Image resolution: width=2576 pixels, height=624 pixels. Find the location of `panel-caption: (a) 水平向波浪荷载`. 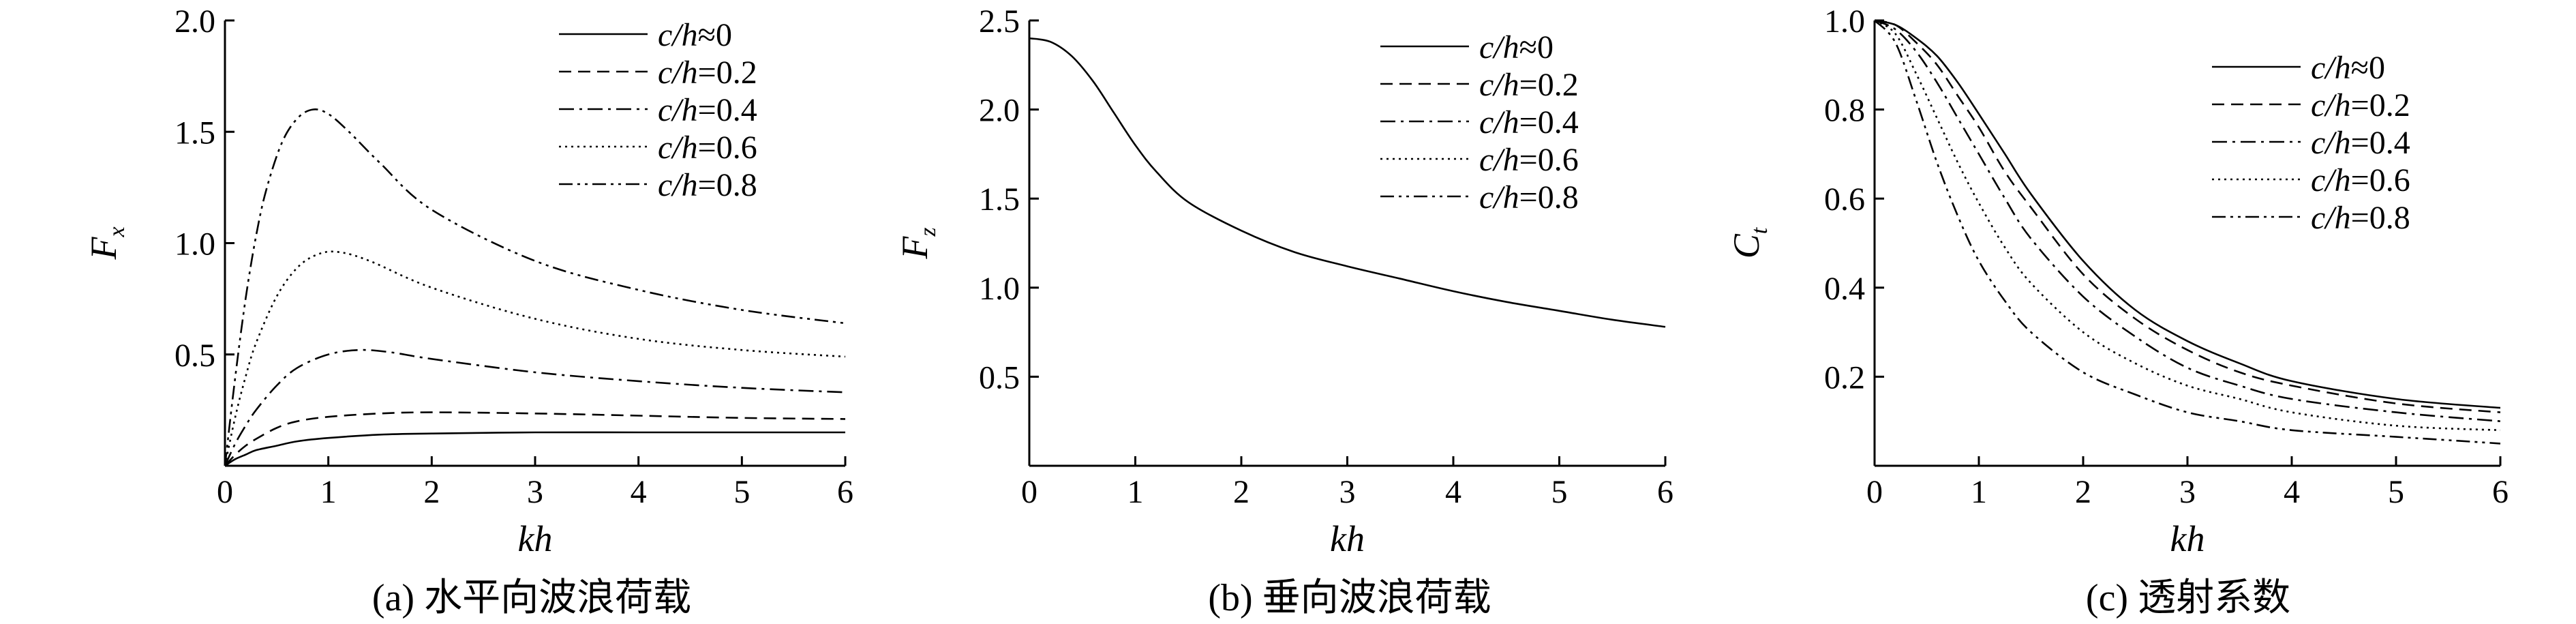

panel-caption: (a) 水平向波浪荷载 is located at coordinates (531, 598).